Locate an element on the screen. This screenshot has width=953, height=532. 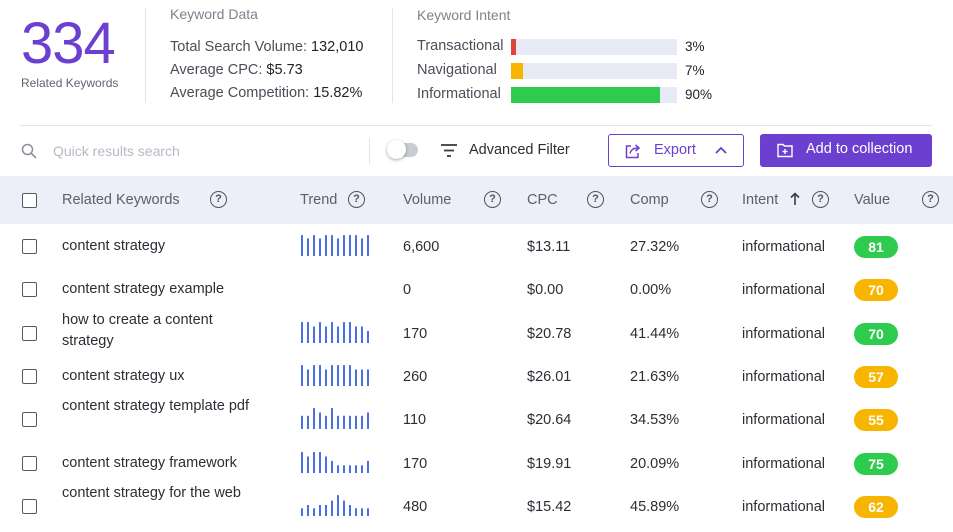
export-label: Export is located at coordinates (675, 150).